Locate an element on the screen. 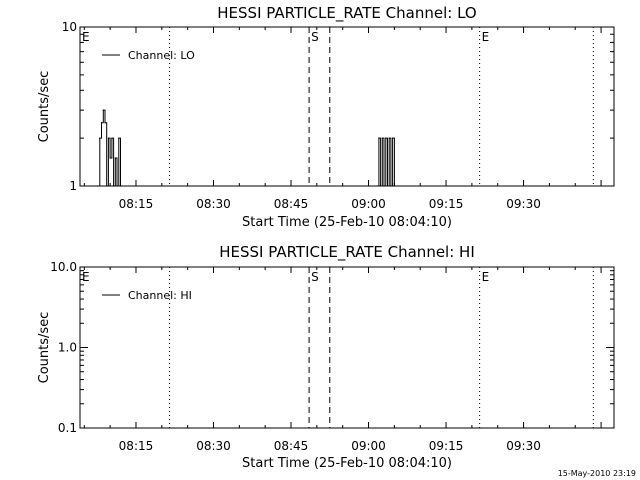  y-tick-label: 10.0 is located at coordinates (63, 267).